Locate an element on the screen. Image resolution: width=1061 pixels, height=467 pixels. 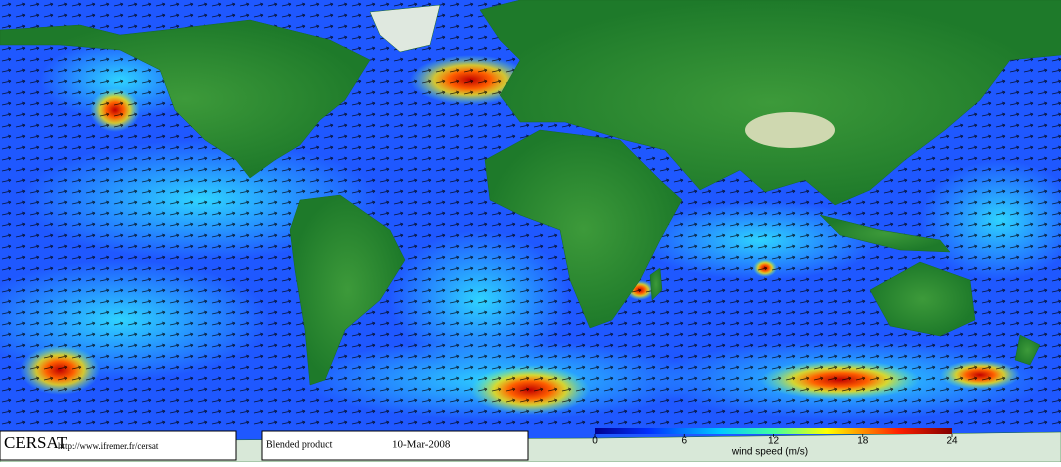
logo: CERSAT is located at coordinates (36, 442).